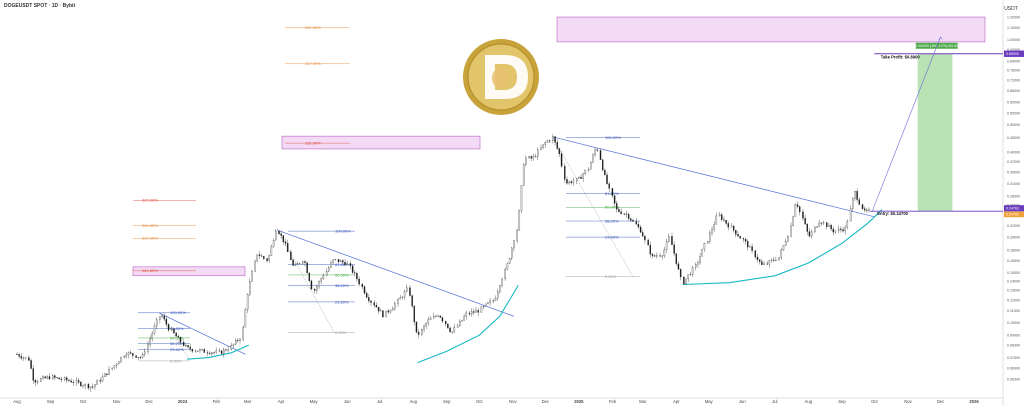 The height and width of the screenshot is (411, 1024). I want to click on y-tick-10: 0.50000, so click(1013, 125).